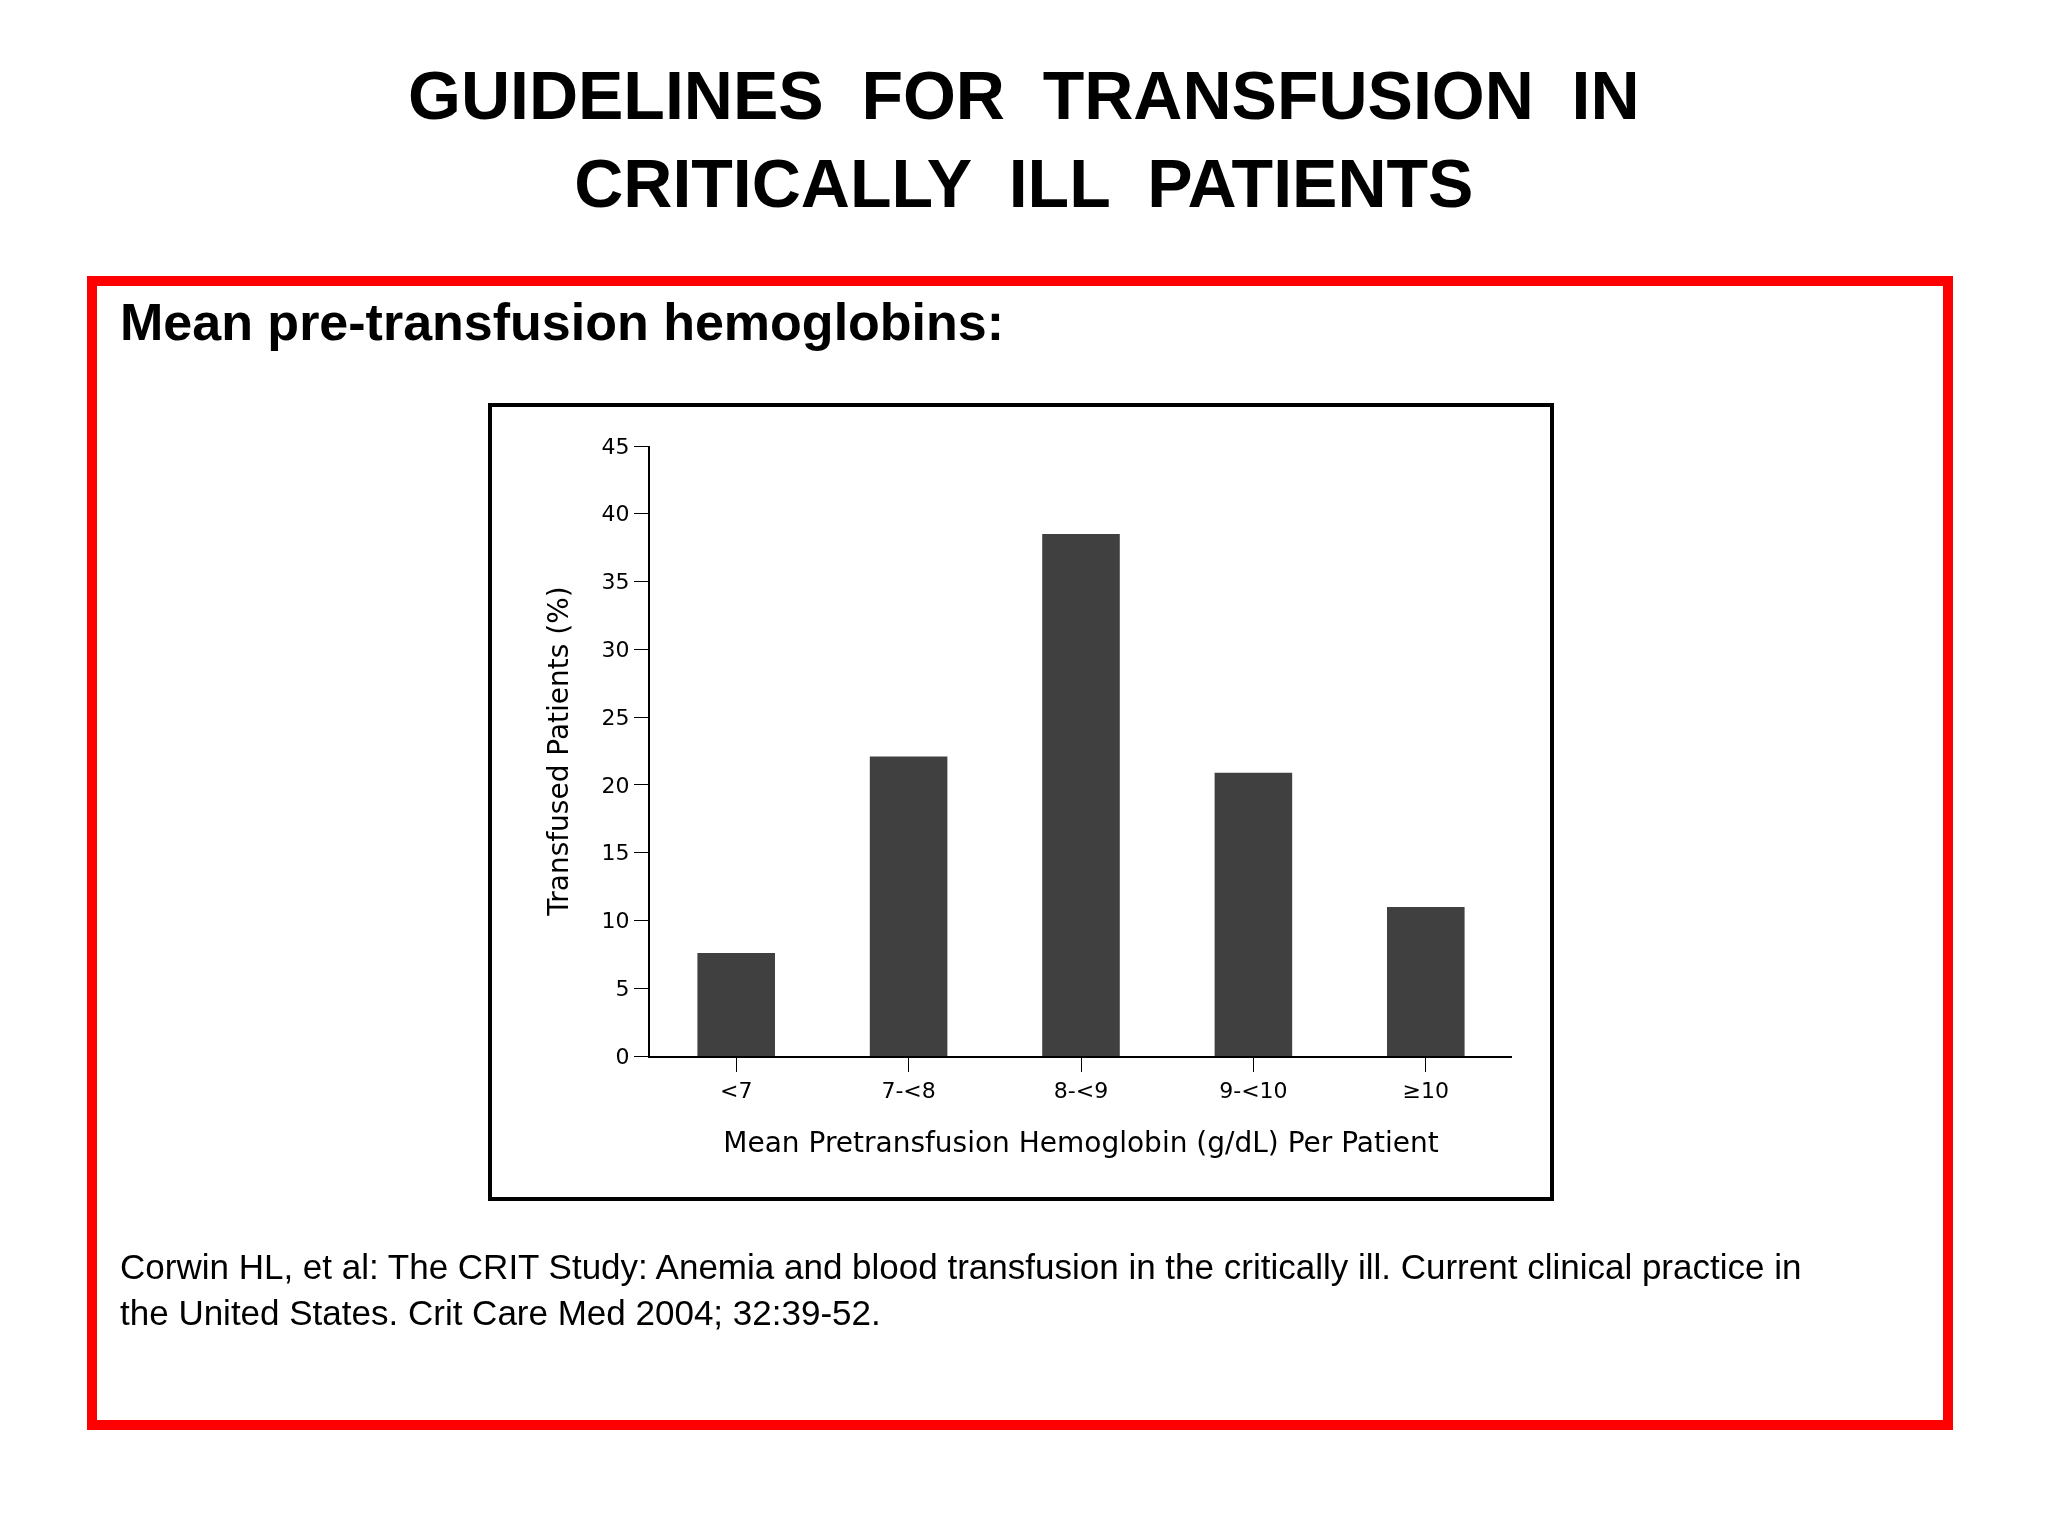 This screenshot has width=2048, height=1536. Describe the element at coordinates (615, 446) in the screenshot. I see `y-tick-label: 45` at that location.